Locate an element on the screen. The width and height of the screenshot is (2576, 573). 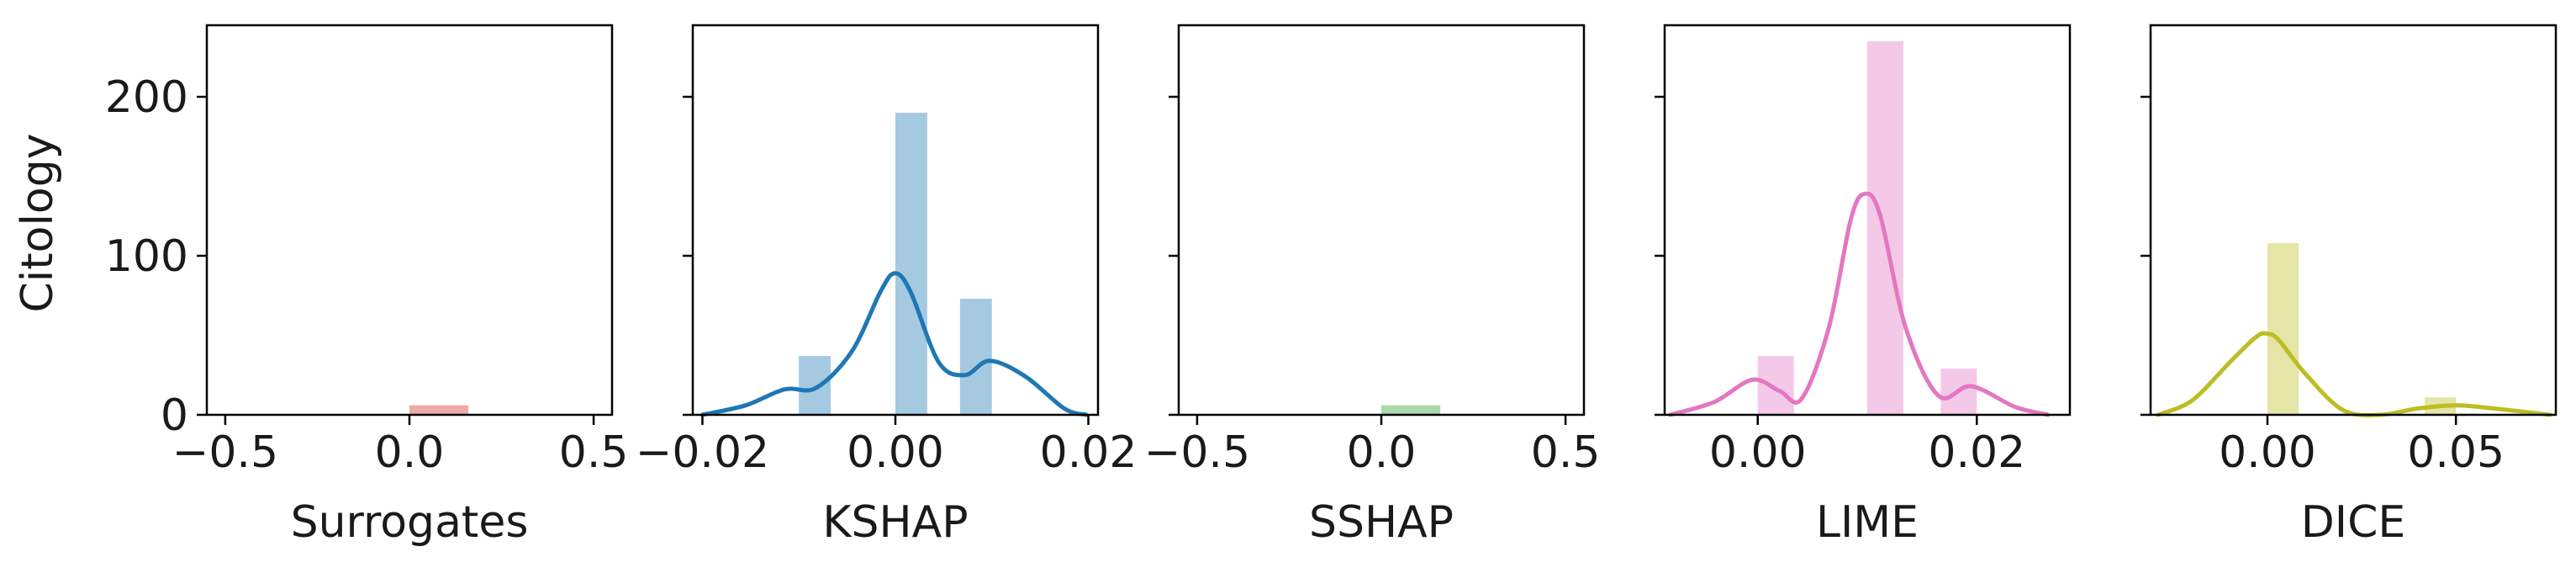
x-axis-label: LIME is located at coordinates (1867, 522).